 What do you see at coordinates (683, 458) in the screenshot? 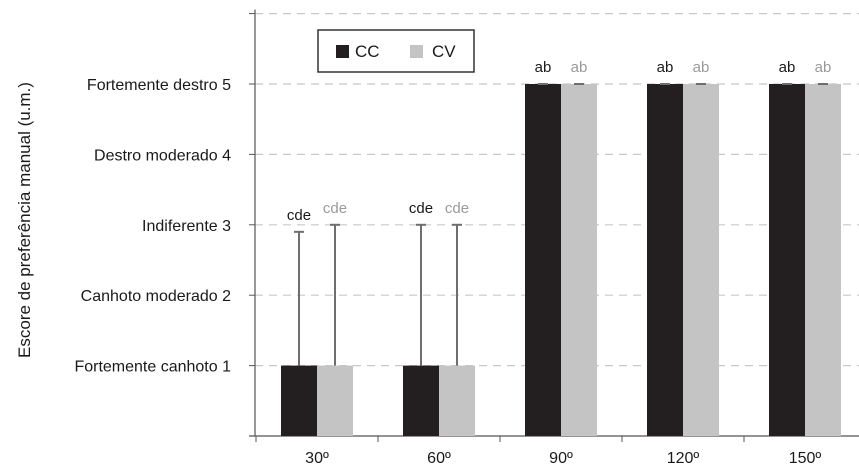
I see `x-tick-label: 120º` at bounding box center [683, 458].